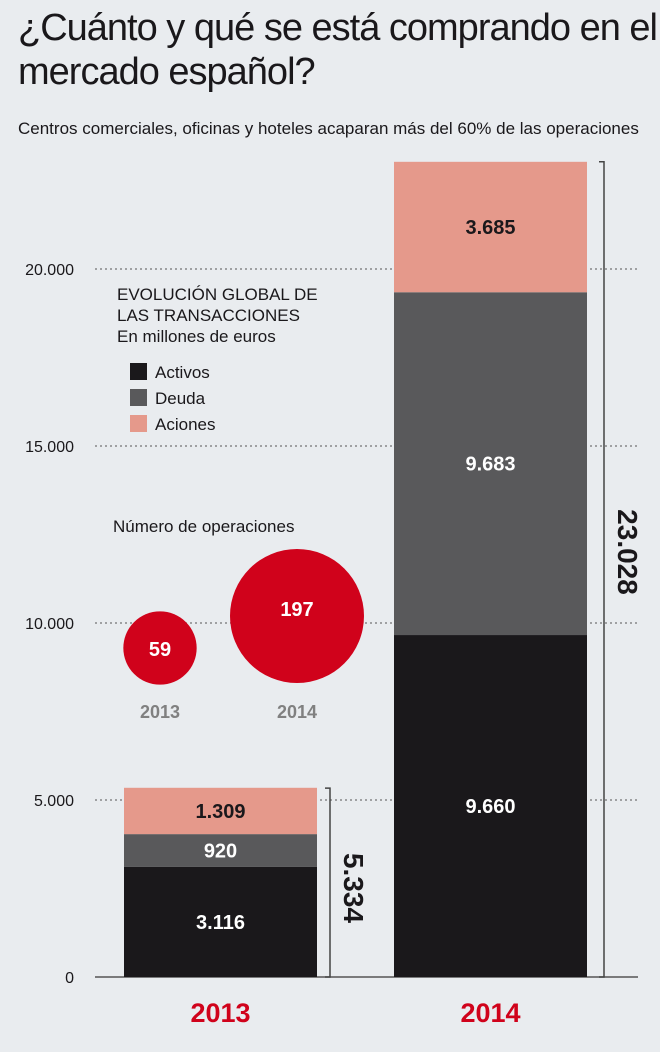  I want to click on bubble-value-label: 59, so click(160, 650).